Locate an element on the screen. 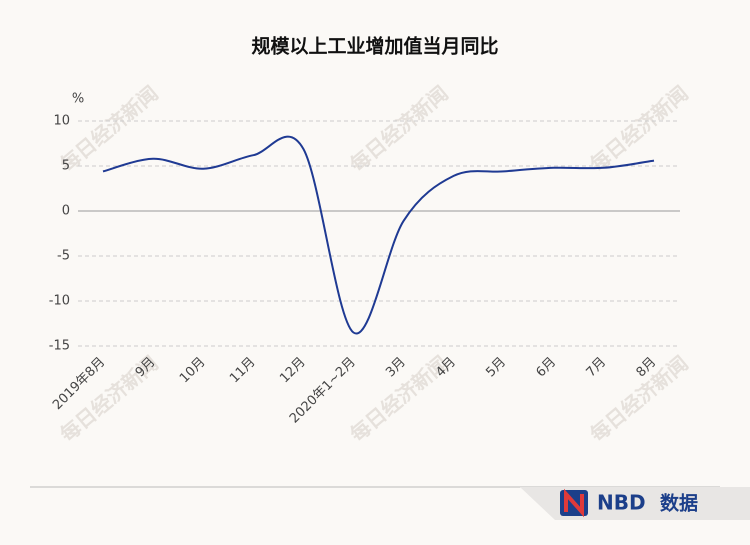 This screenshot has width=750, height=545. x-tick-label: 11月 is located at coordinates (242, 370).